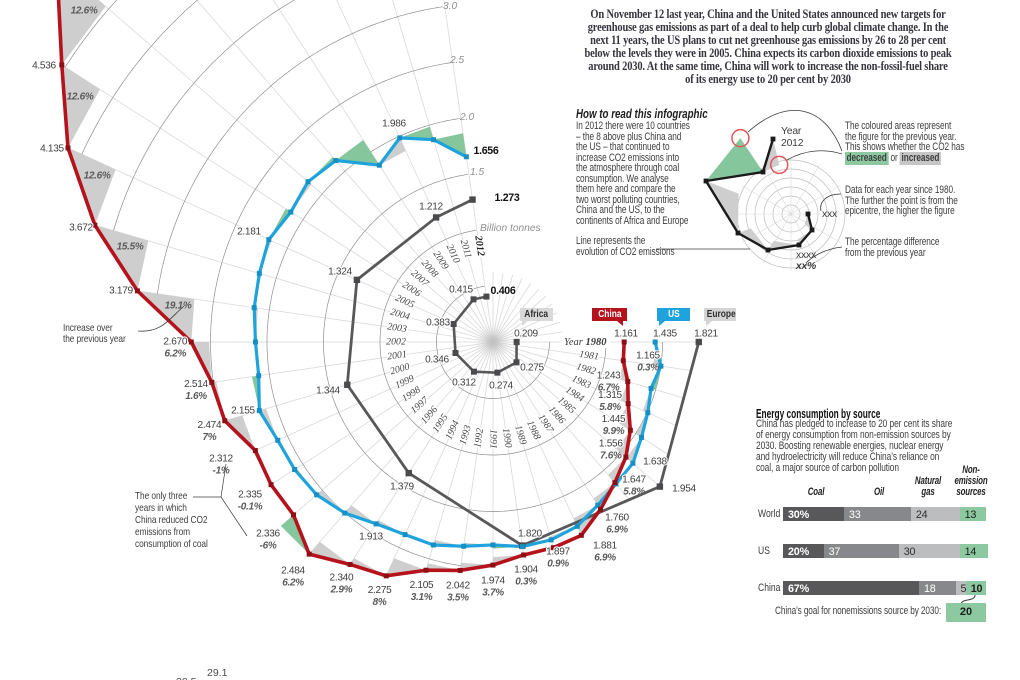 The width and height of the screenshot is (1020, 680). I want to click on legend-label: China, so click(609, 314).